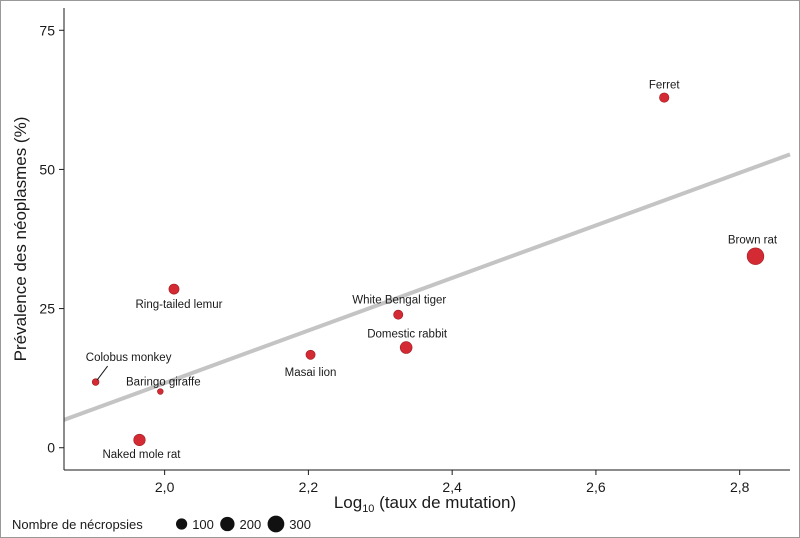 The height and width of the screenshot is (538, 800). I want to click on point-label: Colobus monkey, so click(129, 358).